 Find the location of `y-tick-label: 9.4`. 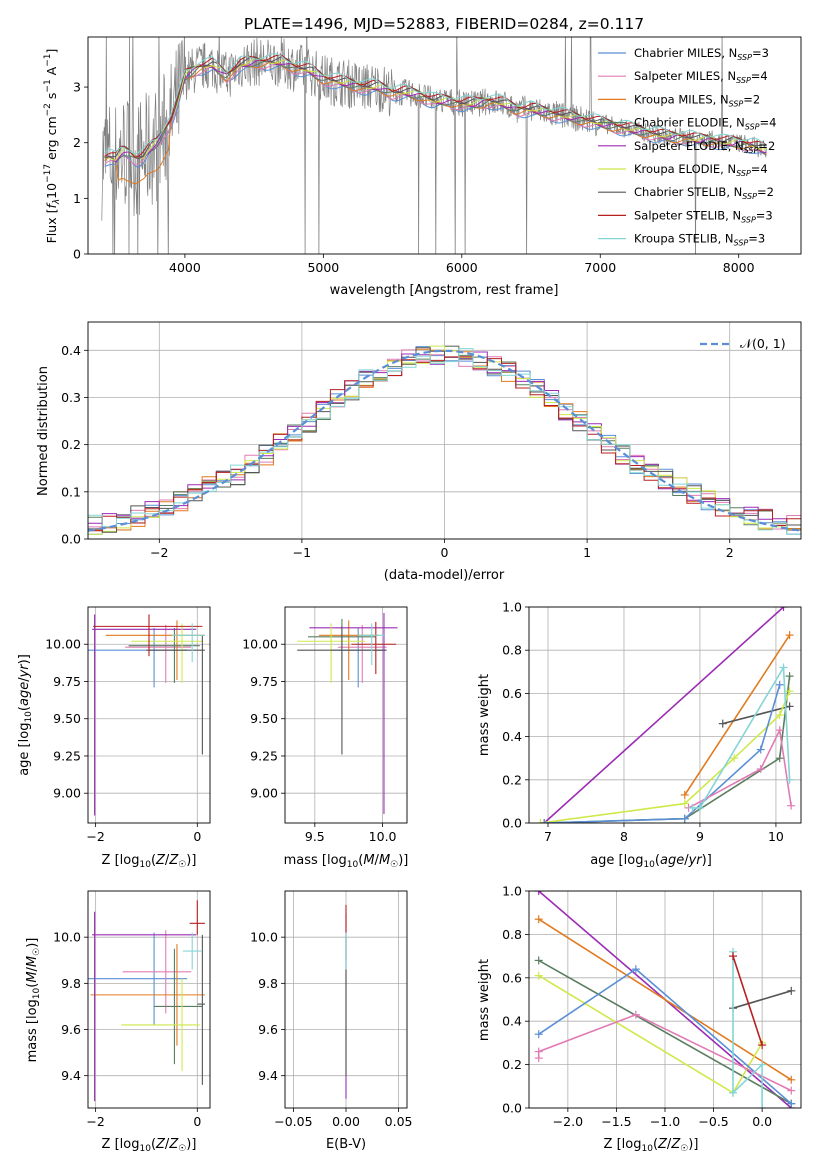

y-tick-label: 9.4 is located at coordinates (268, 1075).